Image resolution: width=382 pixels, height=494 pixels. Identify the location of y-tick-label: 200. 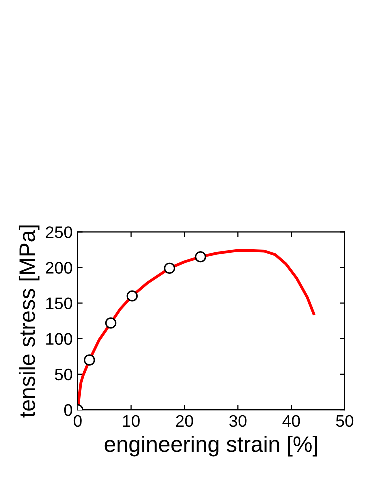
(59, 268).